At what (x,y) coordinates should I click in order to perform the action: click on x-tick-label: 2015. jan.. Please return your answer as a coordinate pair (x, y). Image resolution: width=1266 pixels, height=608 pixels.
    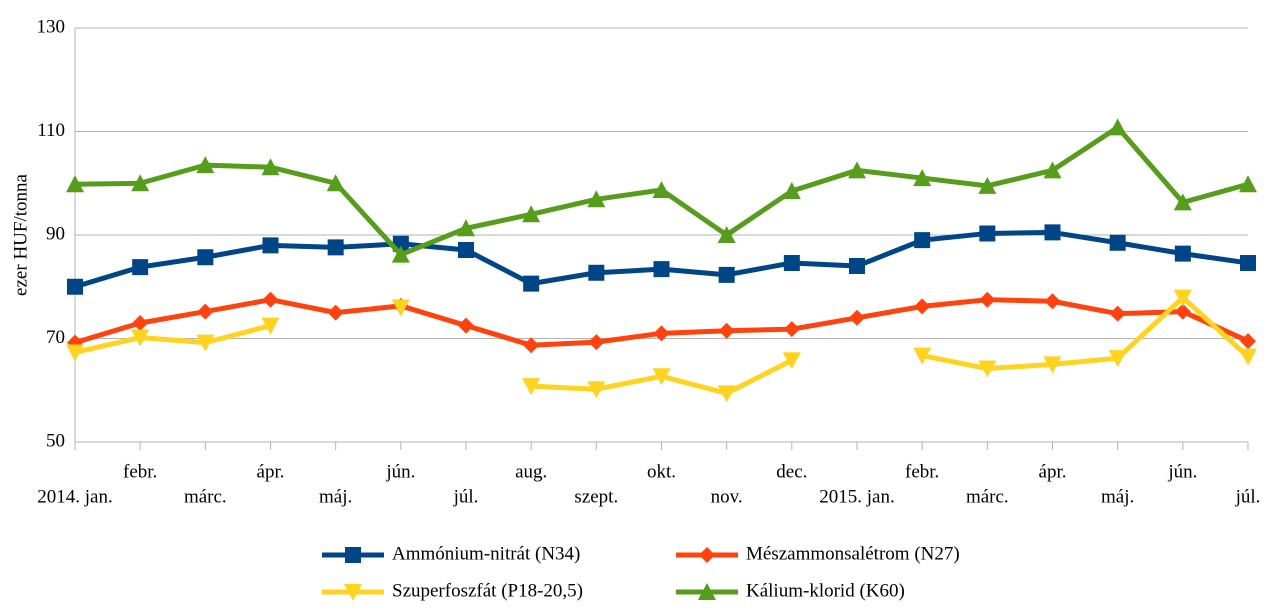
    Looking at the image, I should click on (856, 496).